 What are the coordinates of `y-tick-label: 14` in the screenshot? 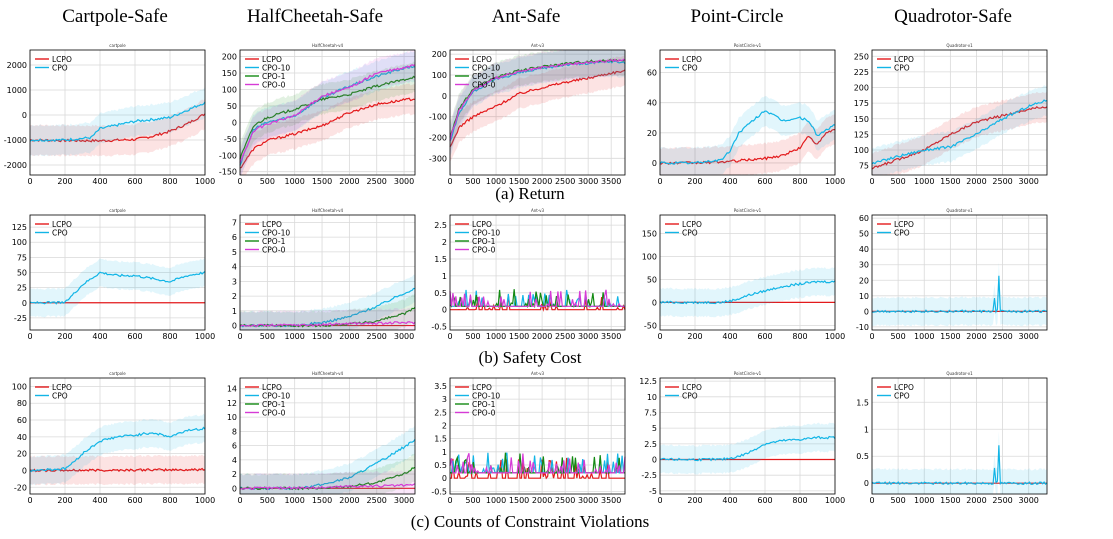 It's located at (232, 389).